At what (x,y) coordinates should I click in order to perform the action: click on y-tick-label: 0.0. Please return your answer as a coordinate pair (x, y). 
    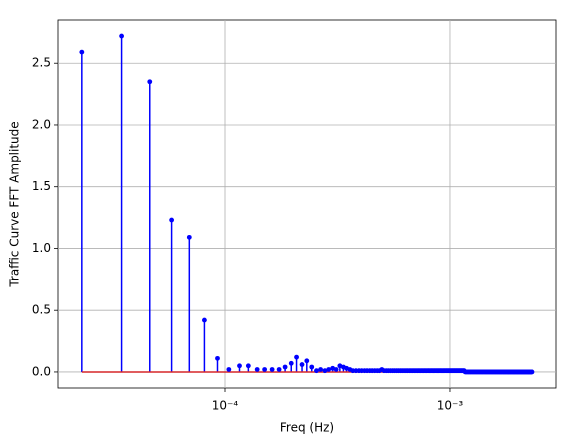
    Looking at the image, I should click on (41, 371).